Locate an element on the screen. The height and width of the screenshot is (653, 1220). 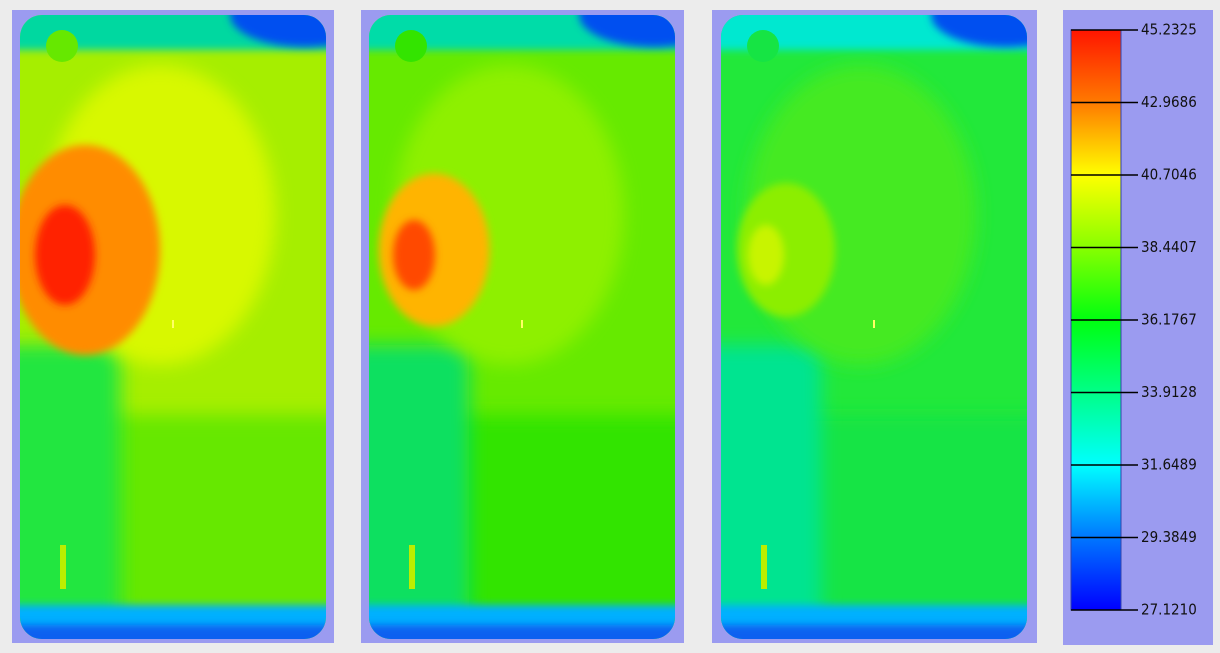
tick-label: 27.1210 is located at coordinates (1169, 610).